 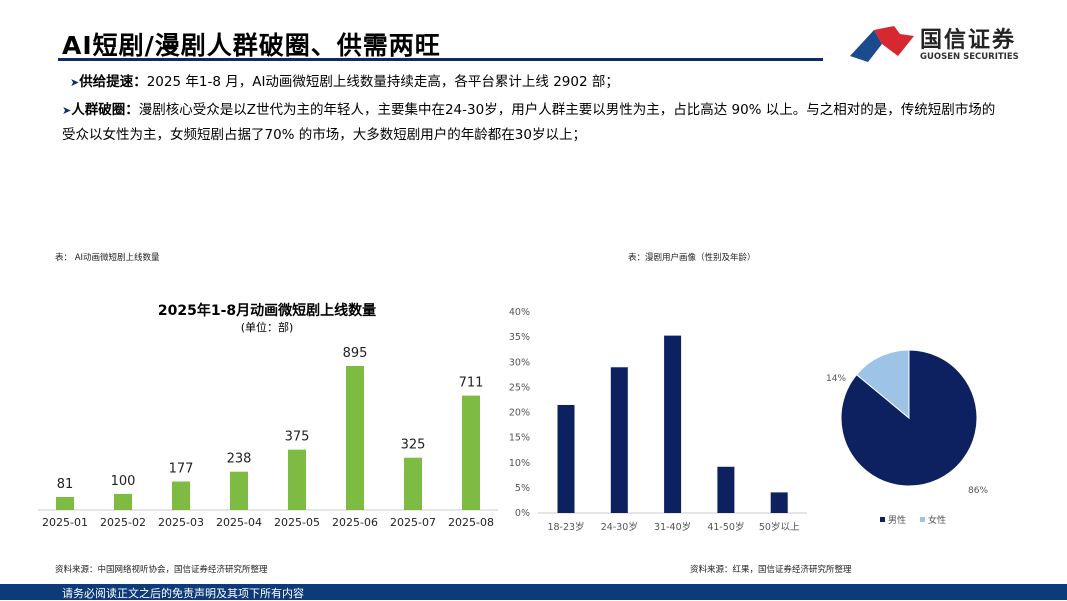 I want to click on x-tick-label: 2025-01, so click(x=65, y=522).